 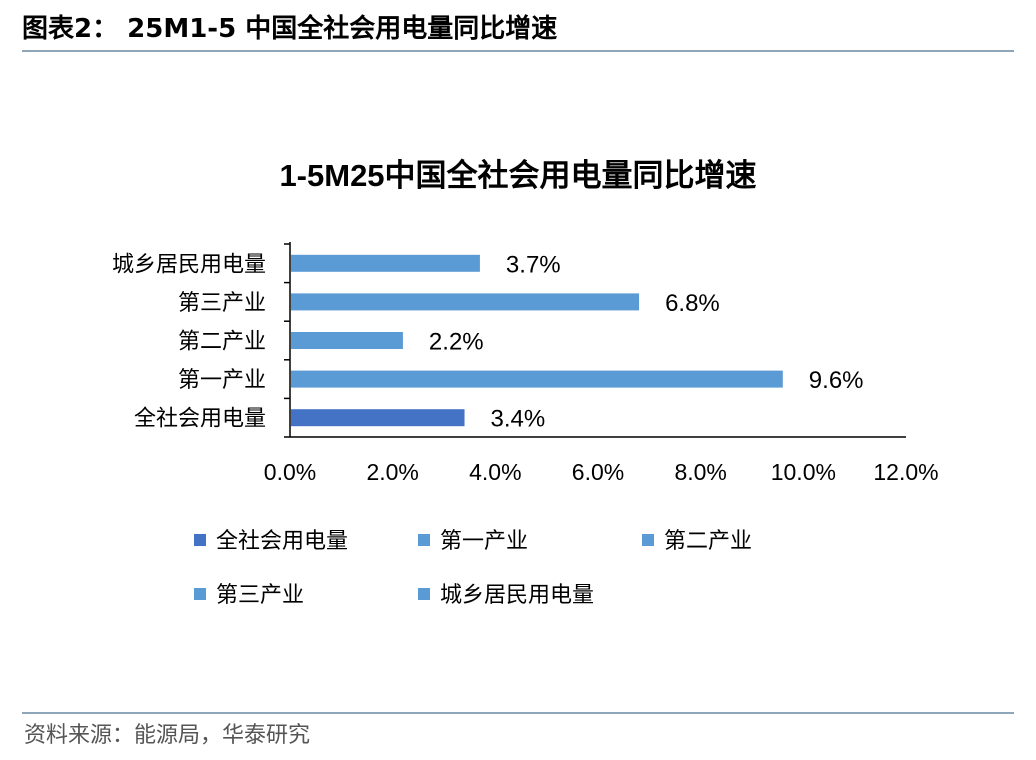 What do you see at coordinates (222, 342) in the screenshot?
I see `category-label: 第二产业` at bounding box center [222, 342].